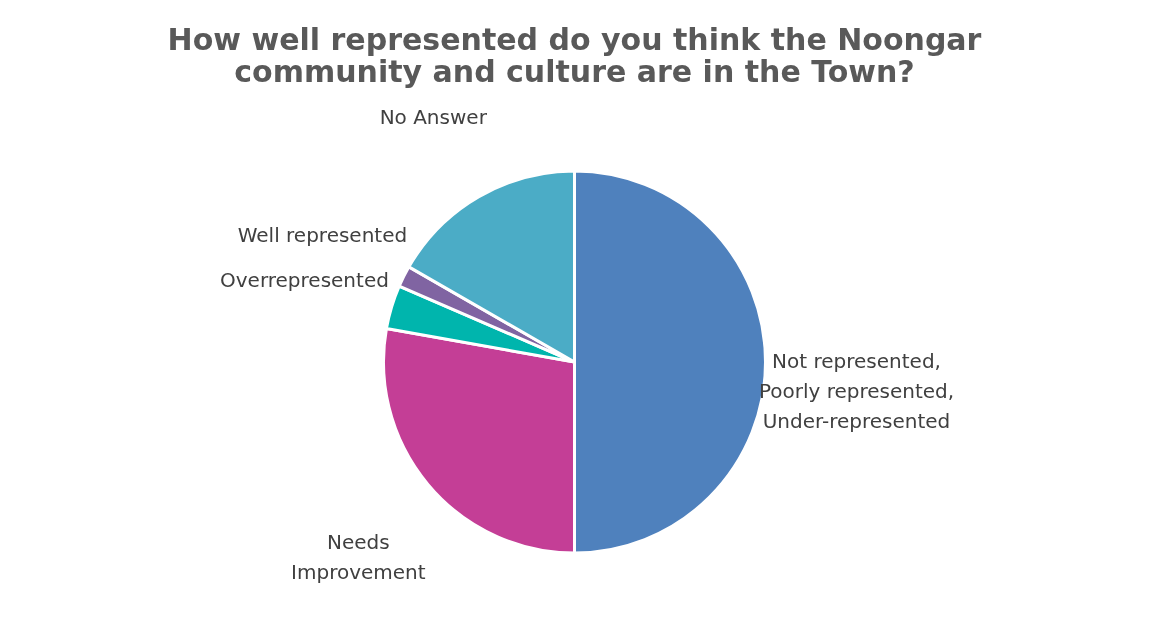 The width and height of the screenshot is (1149, 632). Describe the element at coordinates (856, 391) in the screenshot. I see `slice-label: Not represented, Poorly represented, Under-represented` at that location.